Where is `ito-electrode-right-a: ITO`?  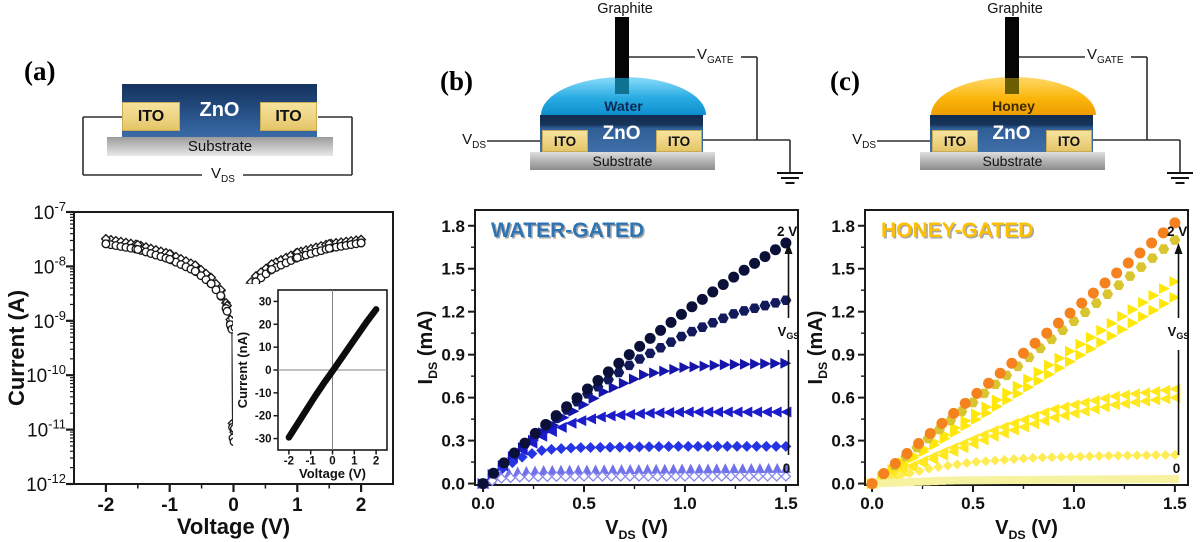 ito-electrode-right-a: ITO is located at coordinates (288, 116).